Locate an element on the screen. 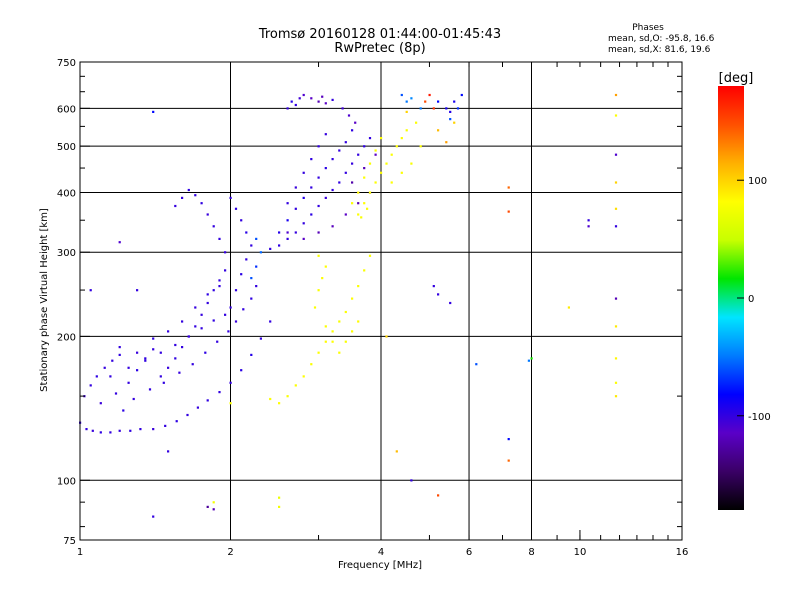 The width and height of the screenshot is (800, 600). y-tick-label: 200 is located at coordinates (66, 337).